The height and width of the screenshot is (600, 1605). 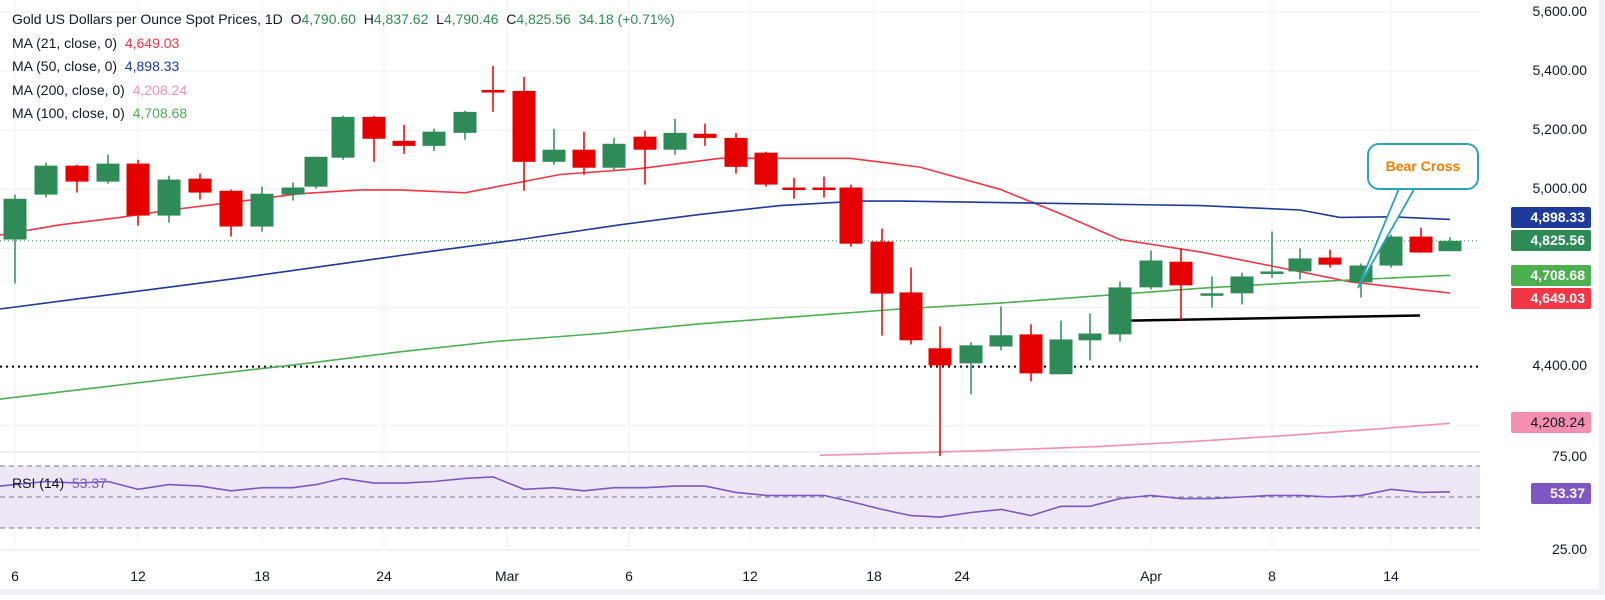 What do you see at coordinates (1423, 166) in the screenshot?
I see `bear-cross-annotation: Bear Cross` at bounding box center [1423, 166].